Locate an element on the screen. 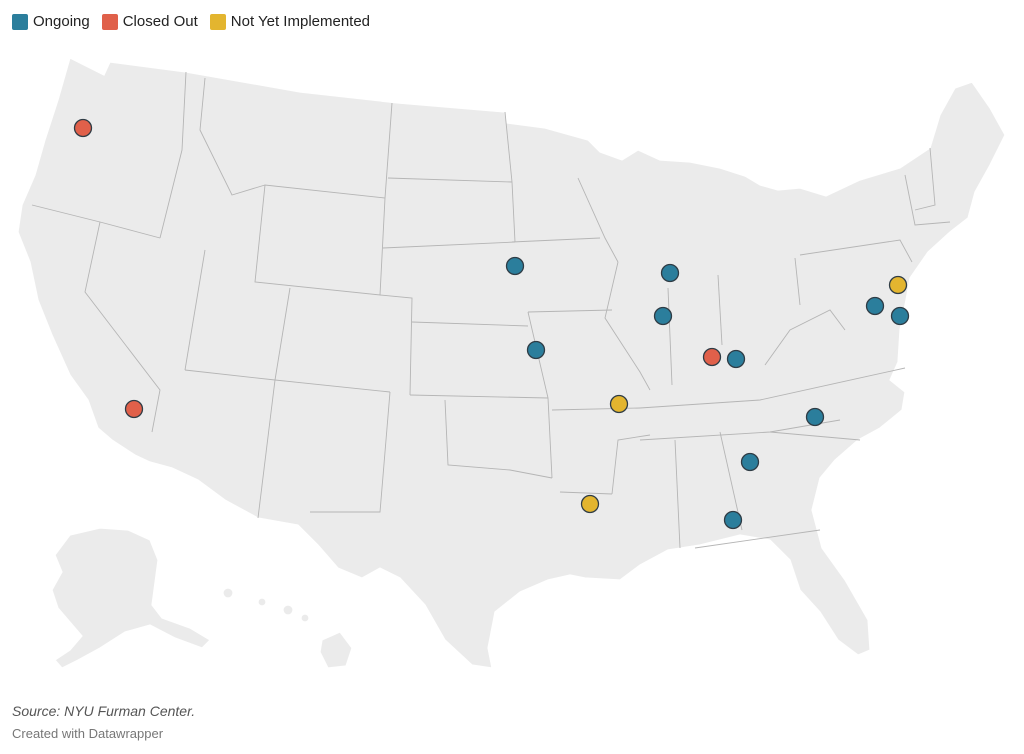 Image resolution: width=1024 pixels, height=754 pixels. border-il-west is located at coordinates (627, 326).